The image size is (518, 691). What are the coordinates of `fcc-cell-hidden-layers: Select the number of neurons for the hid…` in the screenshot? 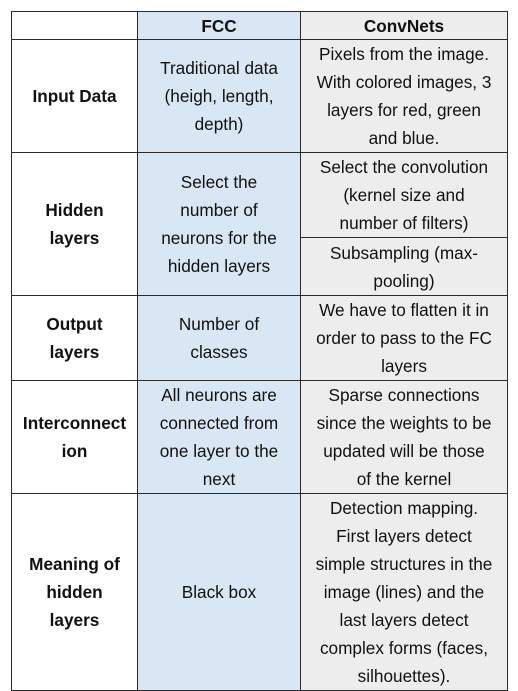 It's located at (219, 224).